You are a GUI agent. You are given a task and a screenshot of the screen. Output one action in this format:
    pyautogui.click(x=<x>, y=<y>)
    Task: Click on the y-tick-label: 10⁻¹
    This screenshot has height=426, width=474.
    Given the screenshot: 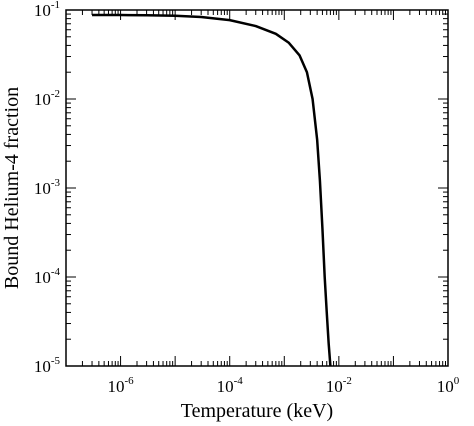 What is the action you would take?
    pyautogui.click(x=47, y=10)
    